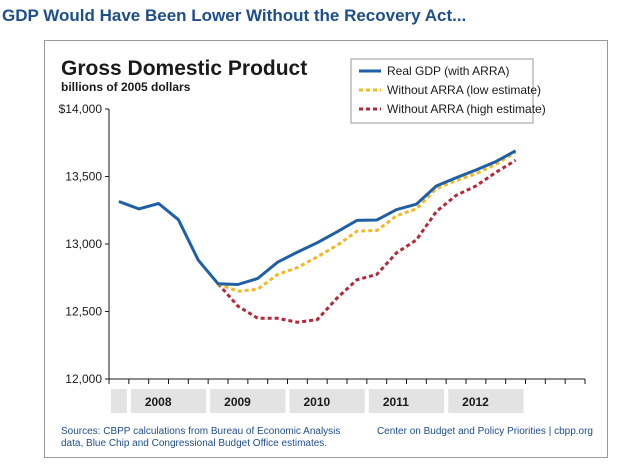  I want to click on legend-label: Without ARRA (low estimate), so click(464, 90).